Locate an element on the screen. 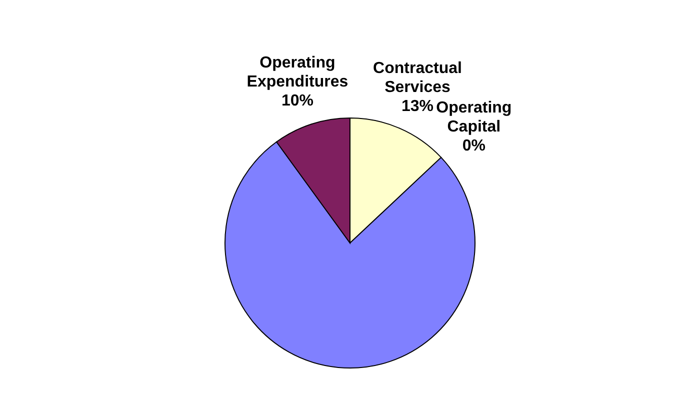  slice-label: Operating Expenditures is located at coordinates (297, 72).